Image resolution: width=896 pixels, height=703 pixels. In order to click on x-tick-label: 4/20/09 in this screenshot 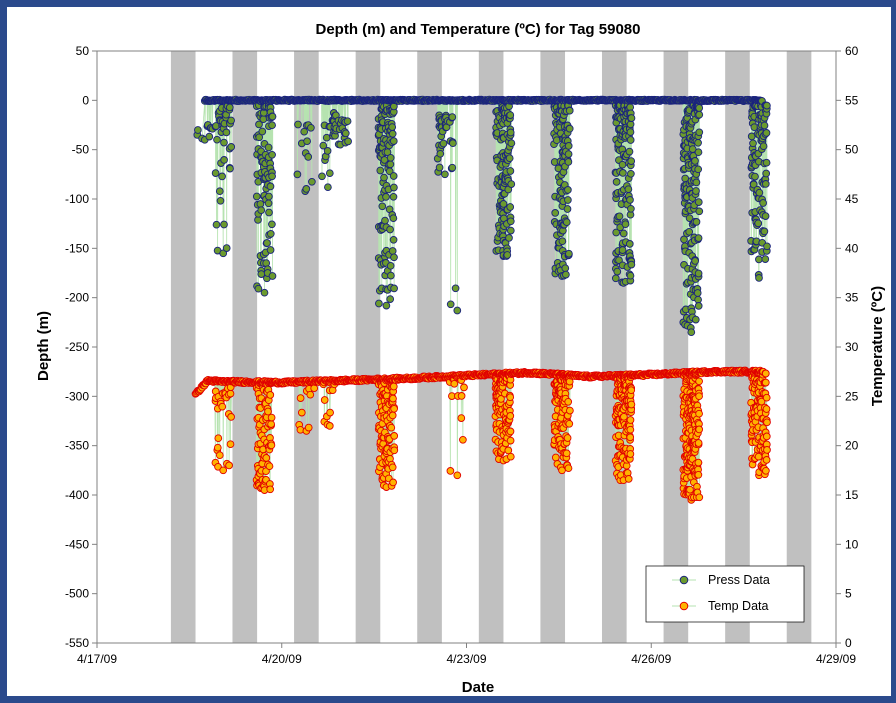, I will do `click(282, 659)`.